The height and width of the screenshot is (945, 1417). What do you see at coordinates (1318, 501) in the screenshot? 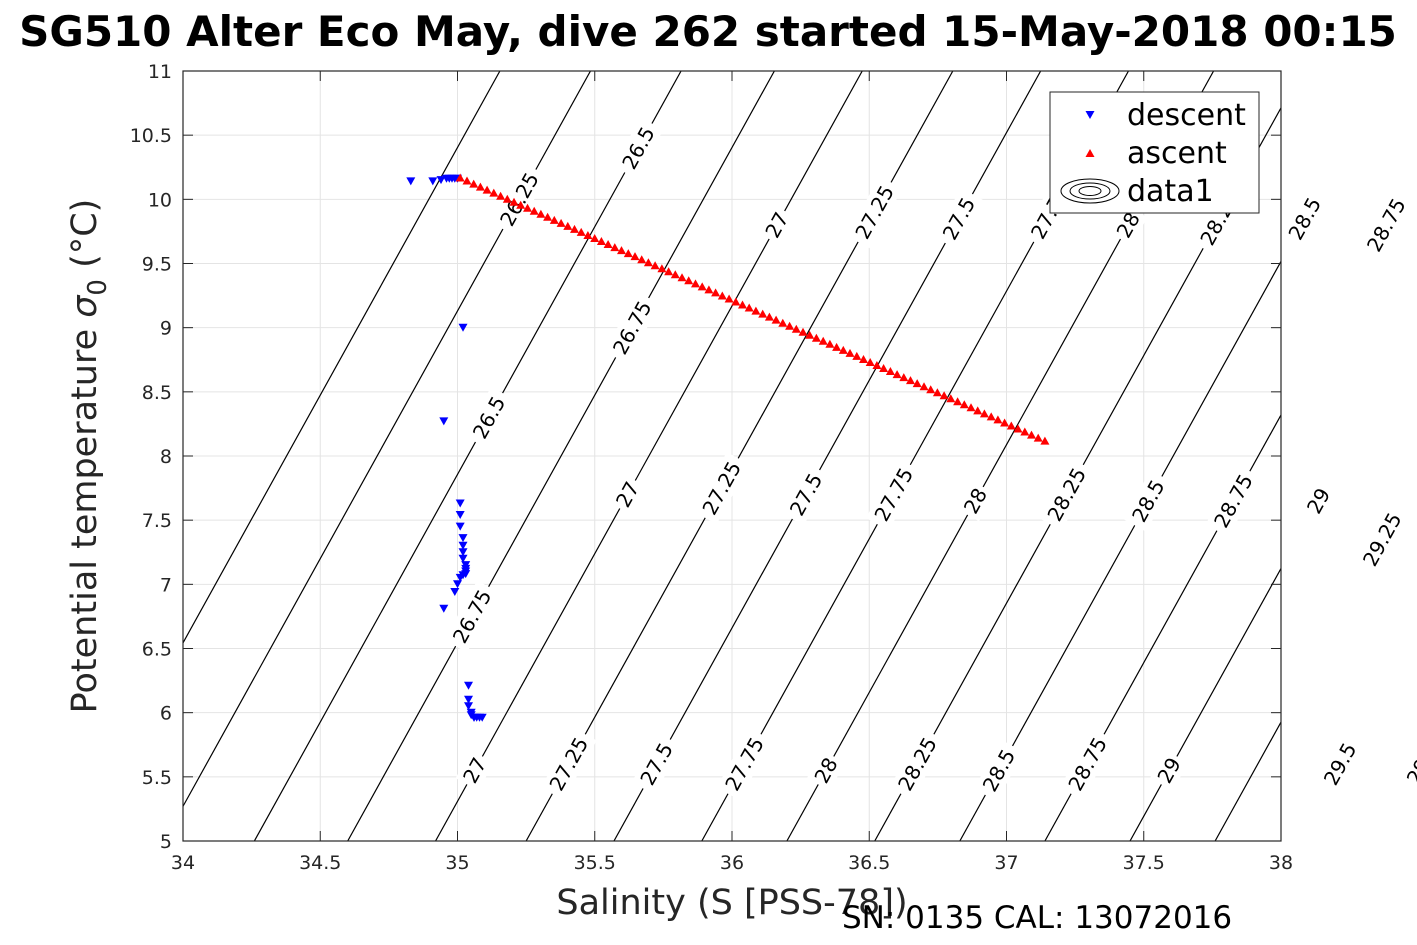
I see `contour-label-text: 29` at bounding box center [1318, 501].